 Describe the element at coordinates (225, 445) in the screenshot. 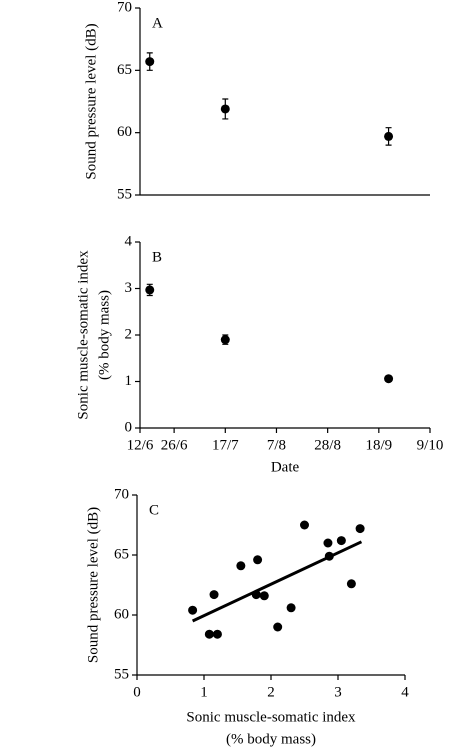

I see `x-tick-label: 17/7` at that location.